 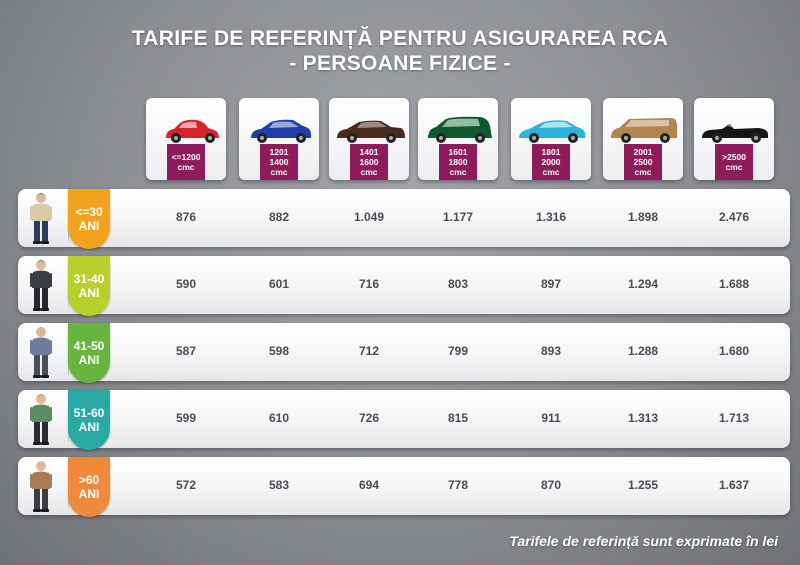 What do you see at coordinates (551, 152) in the screenshot?
I see `engine-capacity-text: 1801` at bounding box center [551, 152].